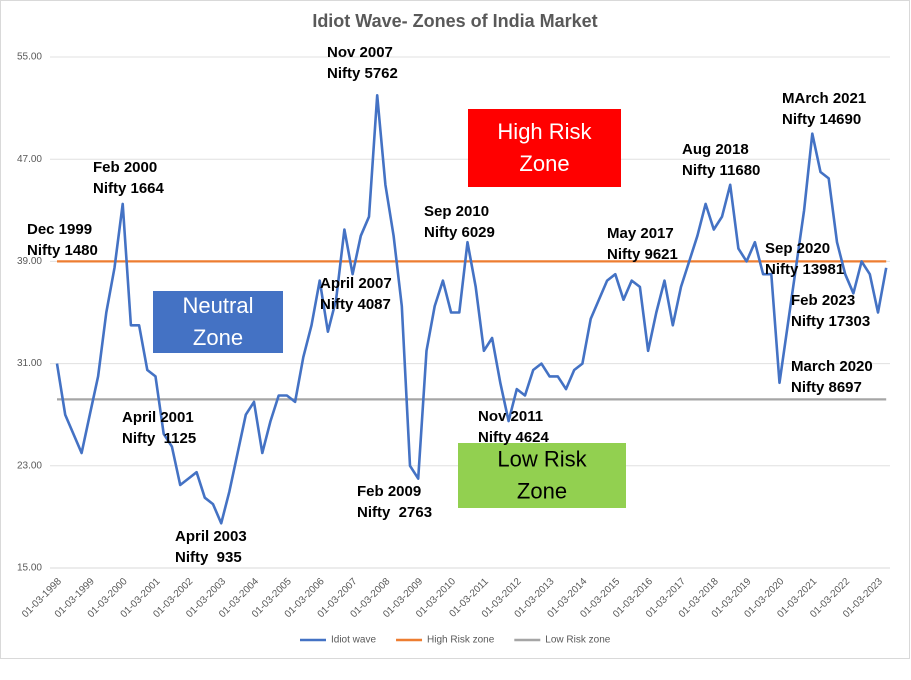 The height and width of the screenshot is (680, 911). Describe the element at coordinates (29, 57) in the screenshot. I see `y-tick-label: 55.00` at that location.